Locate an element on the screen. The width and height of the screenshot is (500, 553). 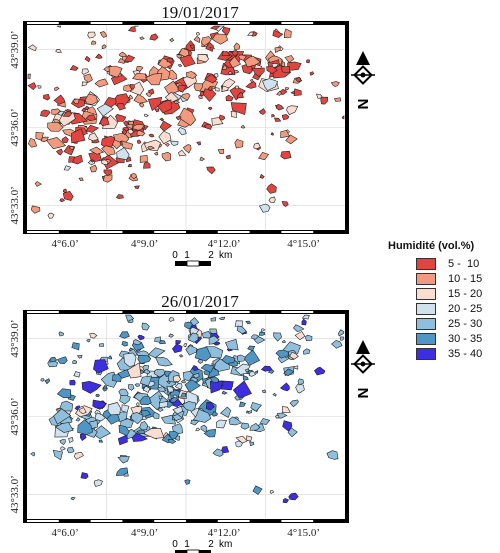
north-arrow-icon is located at coordinates (363, 347).